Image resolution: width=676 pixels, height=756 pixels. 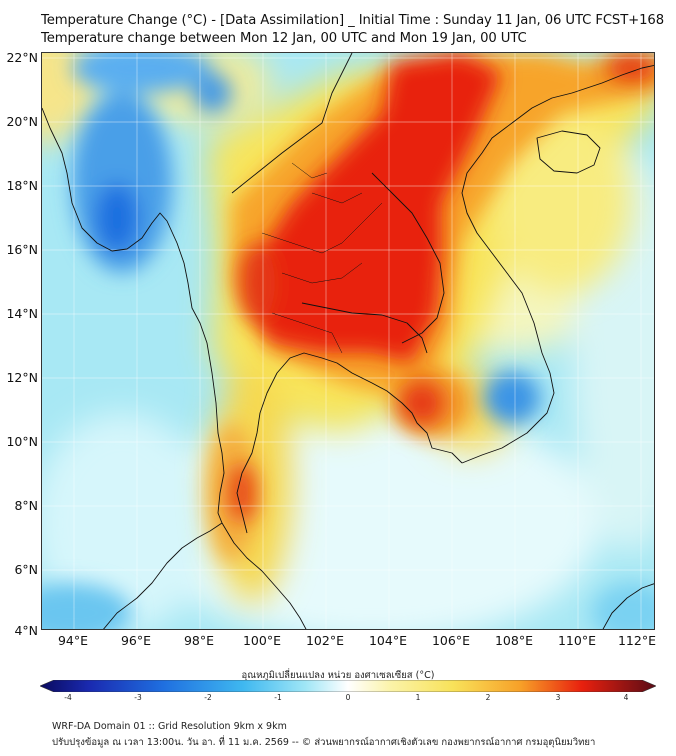 I want to click on gulf-of-thailand-coast, so click(x=349, y=443).